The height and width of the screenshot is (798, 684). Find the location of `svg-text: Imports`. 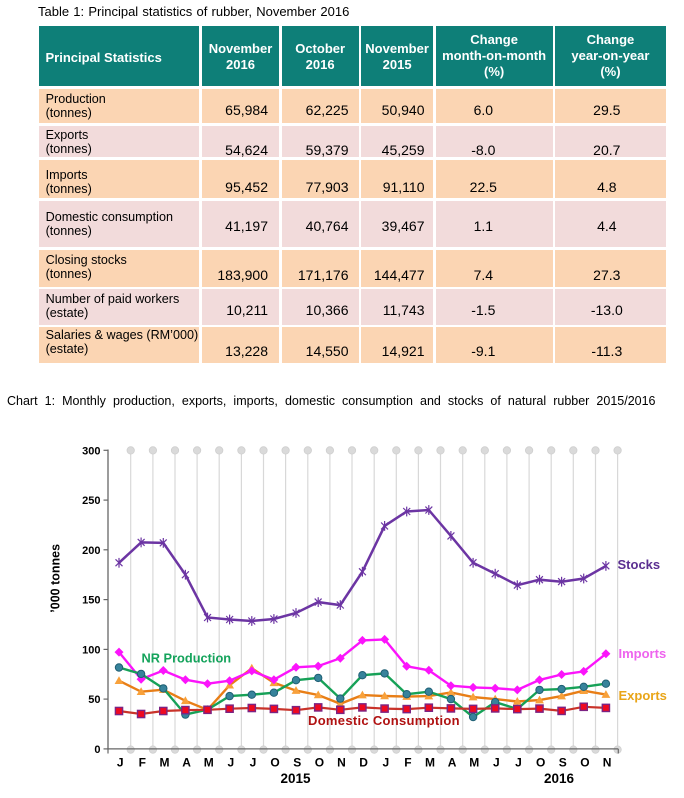

svg-text: Imports is located at coordinates (643, 653).